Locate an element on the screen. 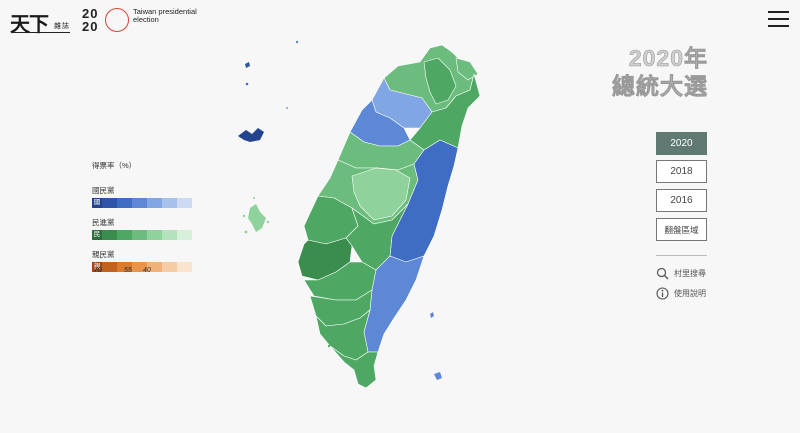 Image resolution: width=800 pixels, height=433 pixels. legend-party-pfp: 親民黨 is located at coordinates (103, 254).